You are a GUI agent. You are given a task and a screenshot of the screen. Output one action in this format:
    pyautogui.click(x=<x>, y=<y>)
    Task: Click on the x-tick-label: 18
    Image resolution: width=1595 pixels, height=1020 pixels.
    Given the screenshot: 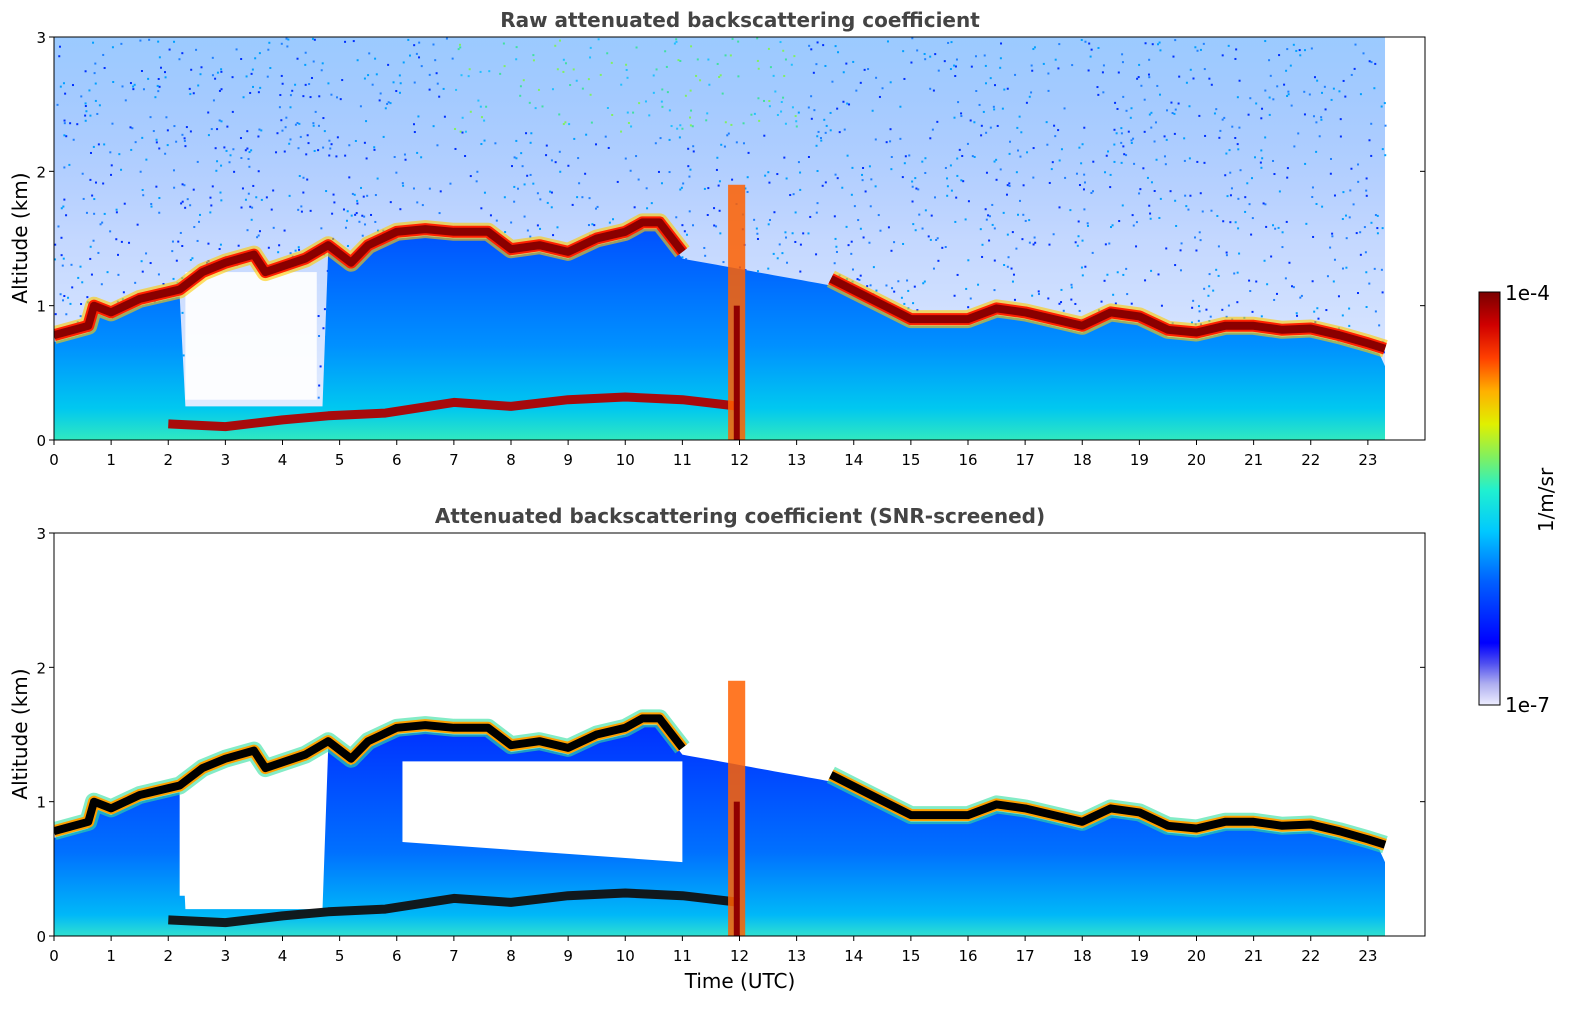 What is the action you would take?
    pyautogui.click(x=1082, y=460)
    